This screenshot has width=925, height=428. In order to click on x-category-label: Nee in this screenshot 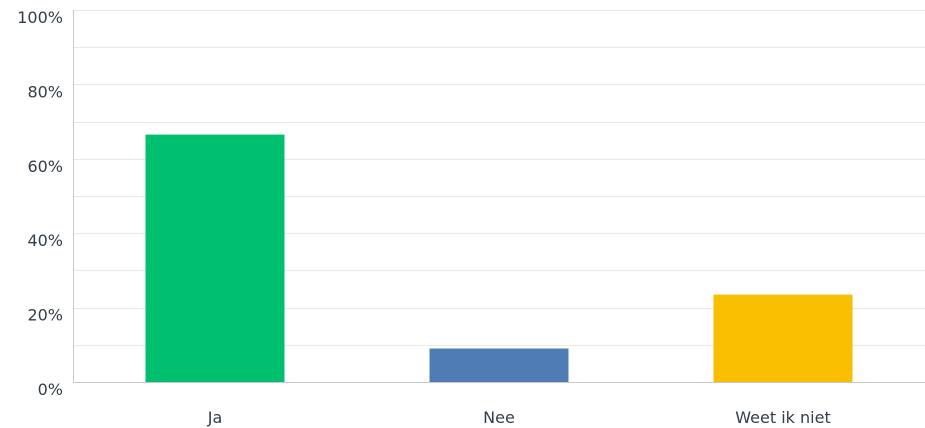, I will do `click(499, 417)`.